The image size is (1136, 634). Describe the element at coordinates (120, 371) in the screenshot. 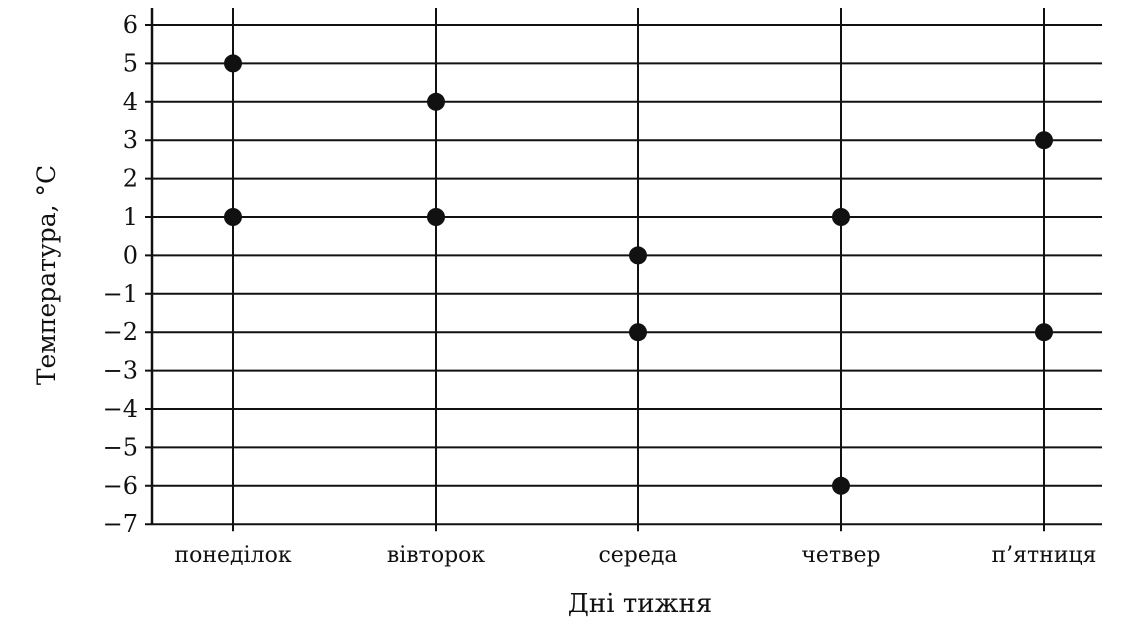

I see `y-tick-label: −3` at that location.